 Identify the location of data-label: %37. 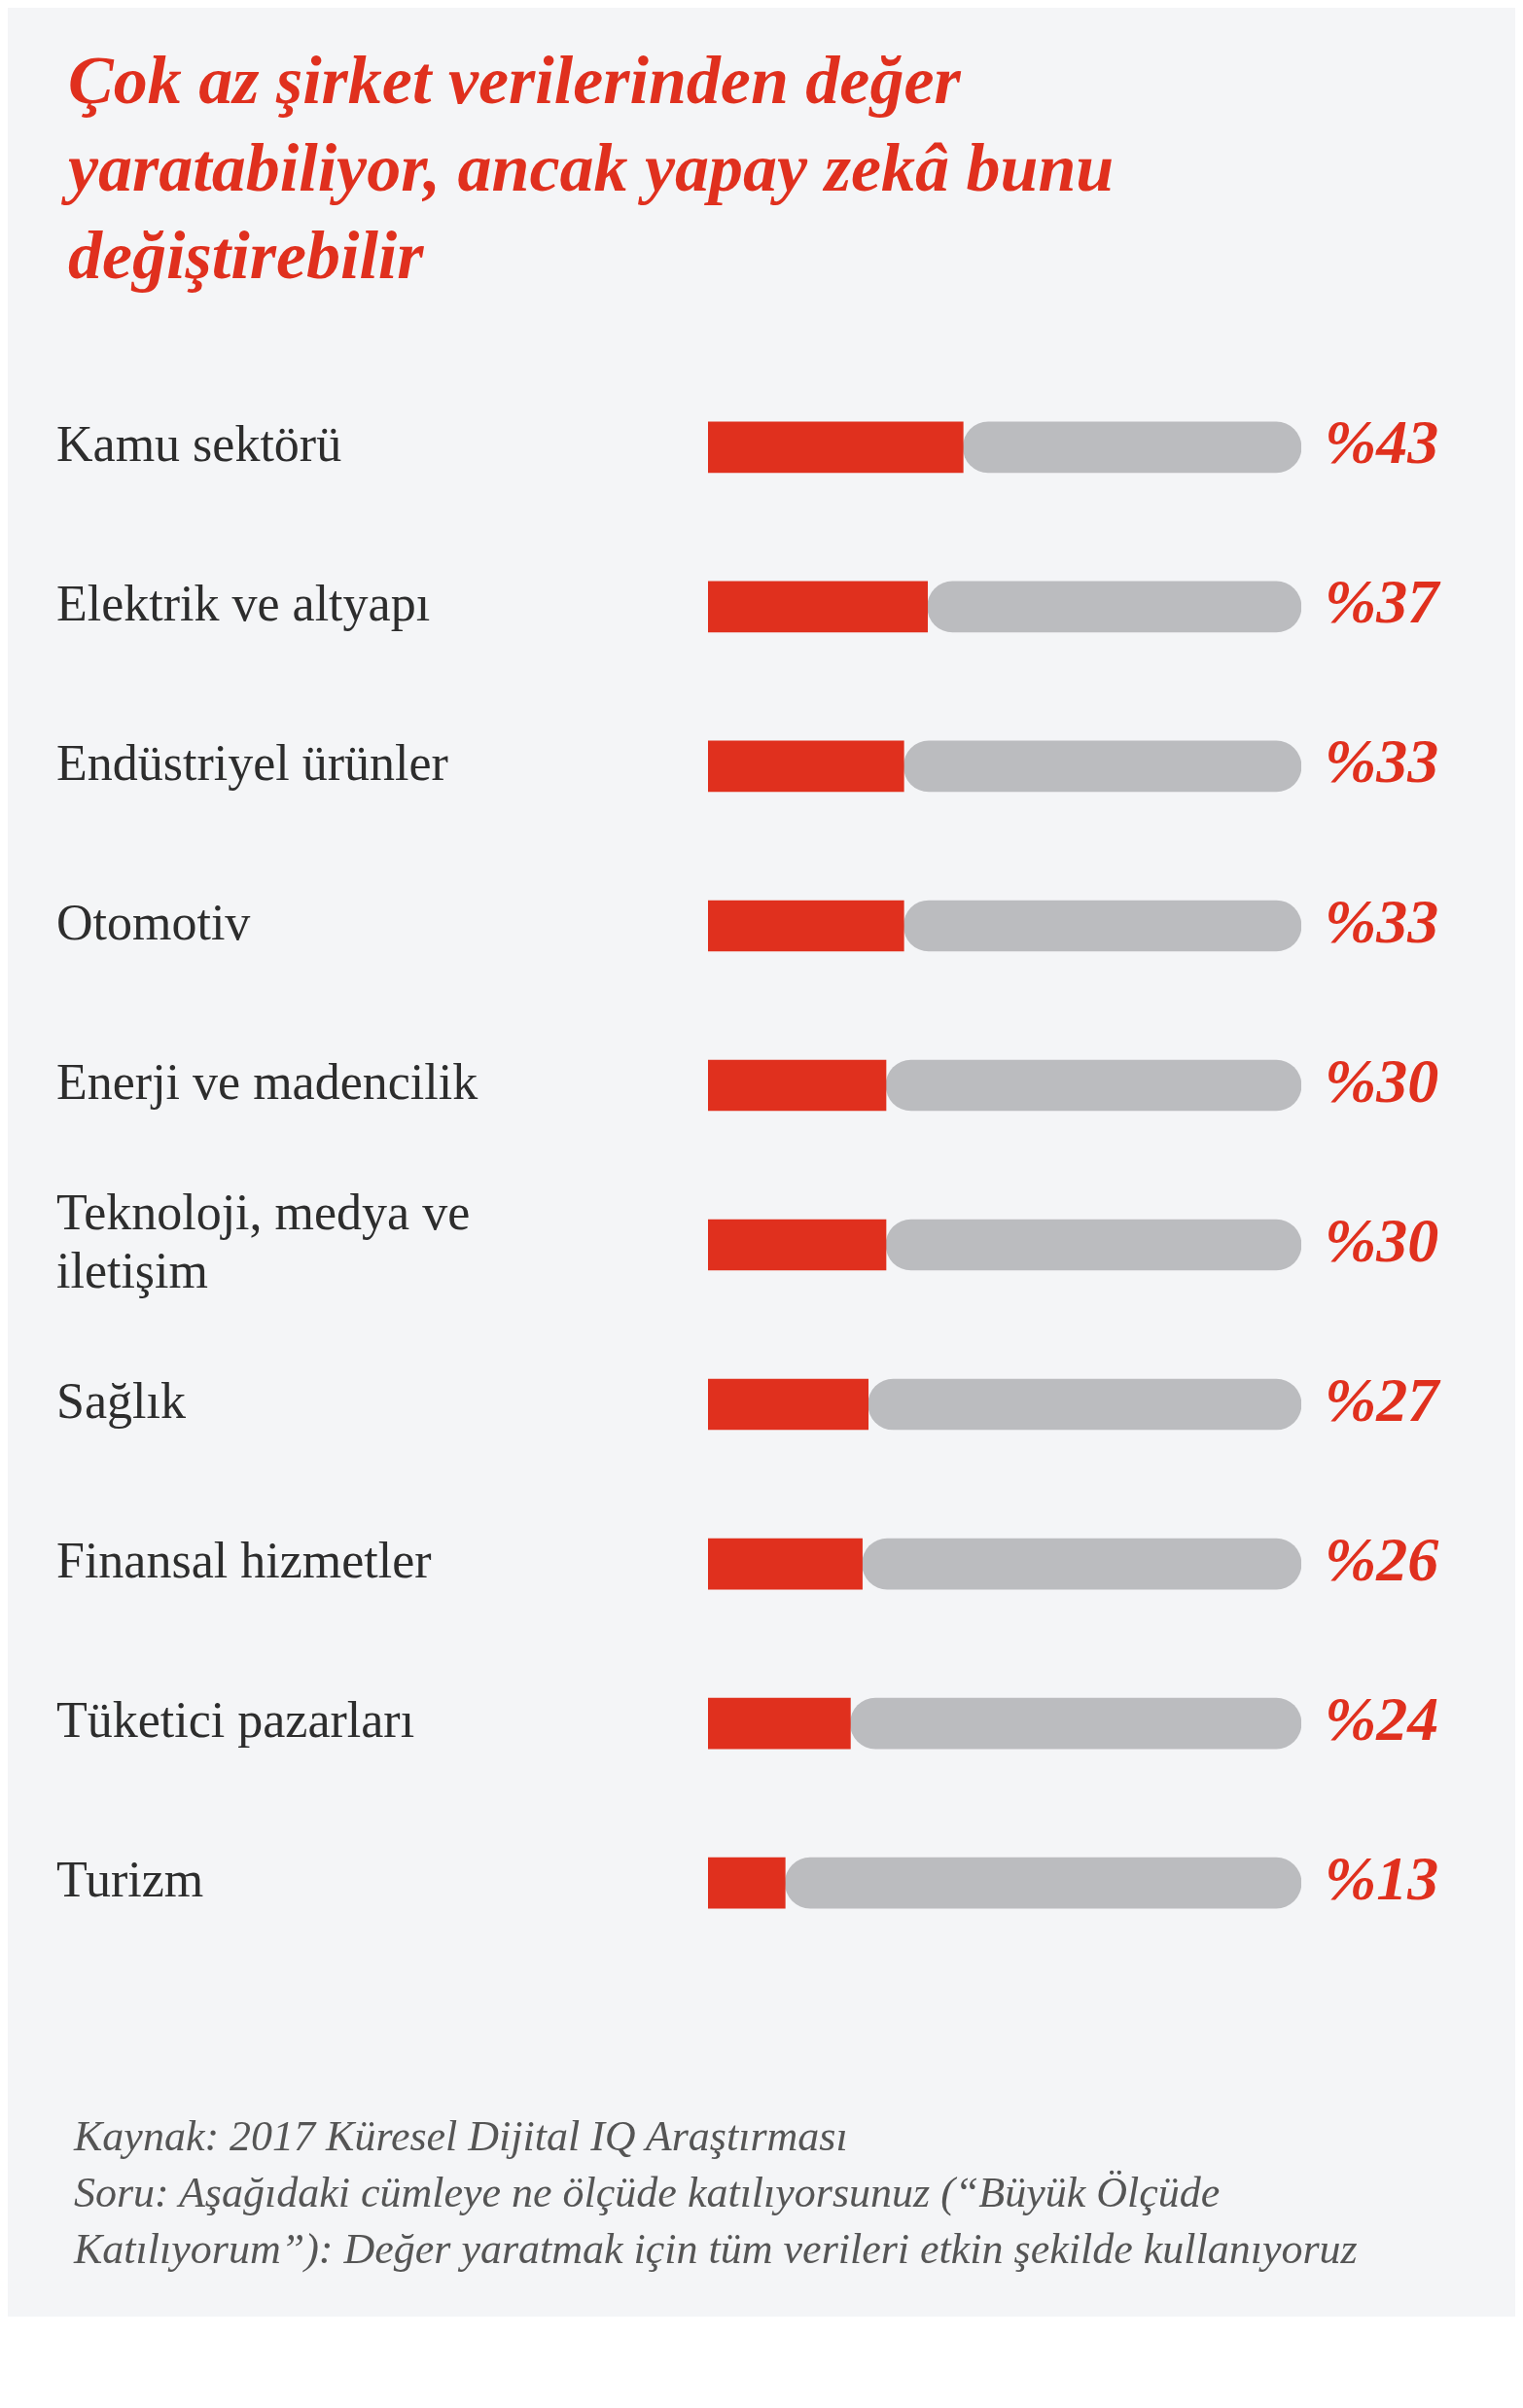
(1383, 602).